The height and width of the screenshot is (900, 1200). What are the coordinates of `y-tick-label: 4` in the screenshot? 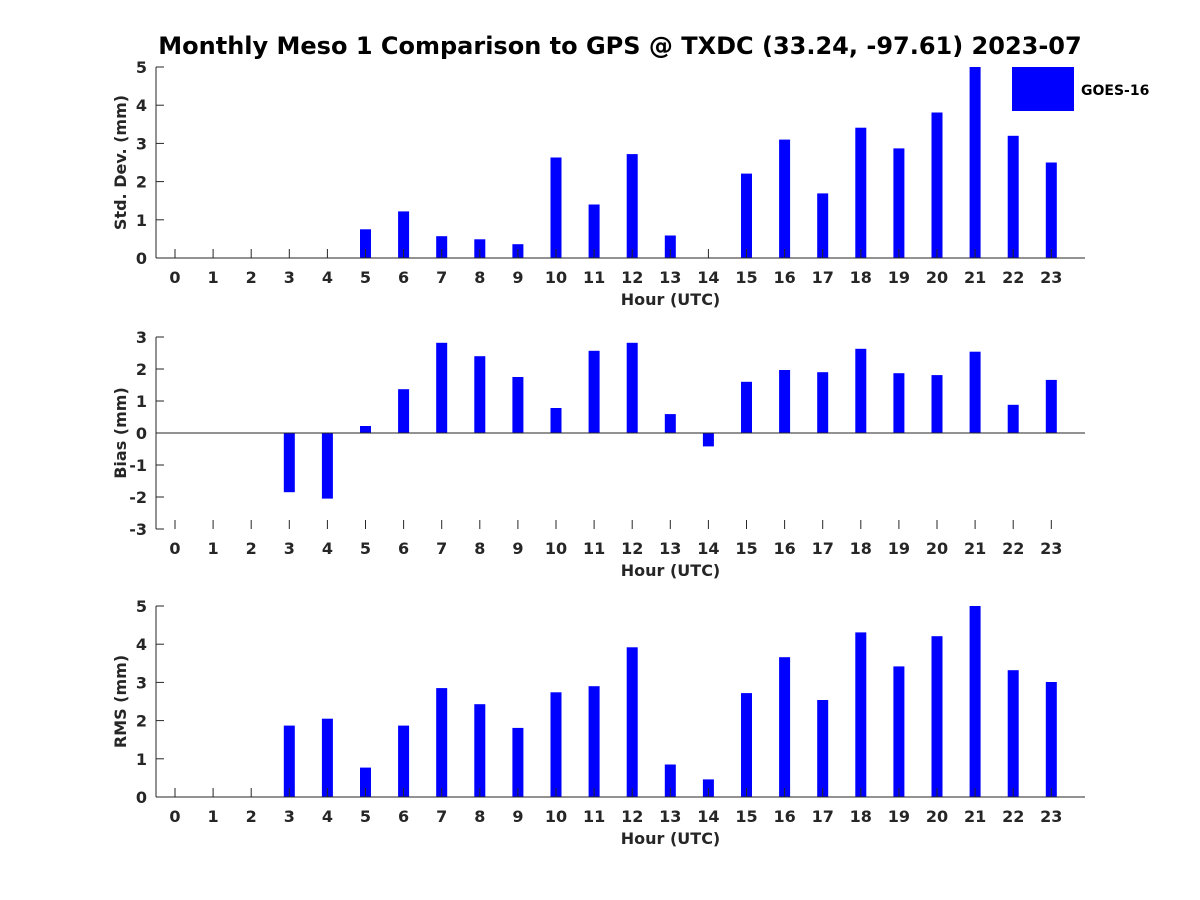 It's located at (141, 644).